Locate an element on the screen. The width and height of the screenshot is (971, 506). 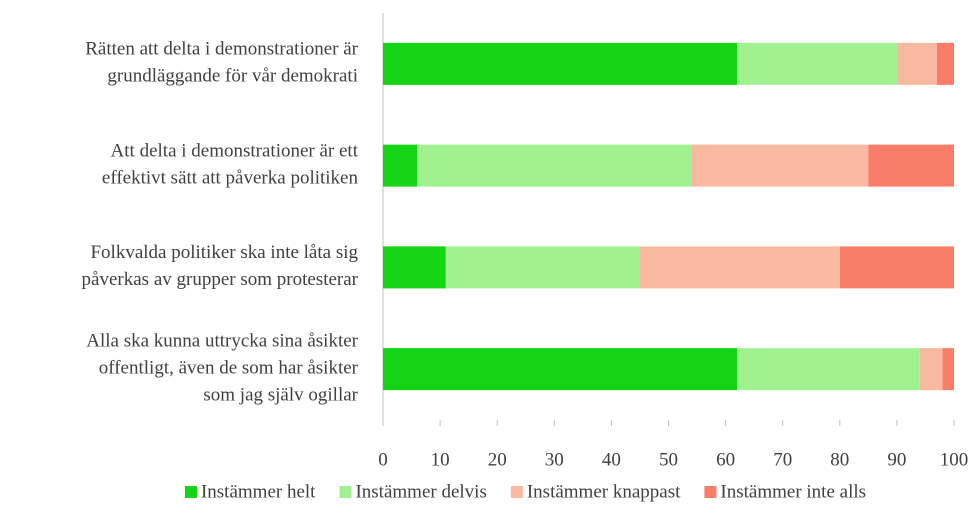
legend-label: Instämmer inte alls is located at coordinates (793, 491).